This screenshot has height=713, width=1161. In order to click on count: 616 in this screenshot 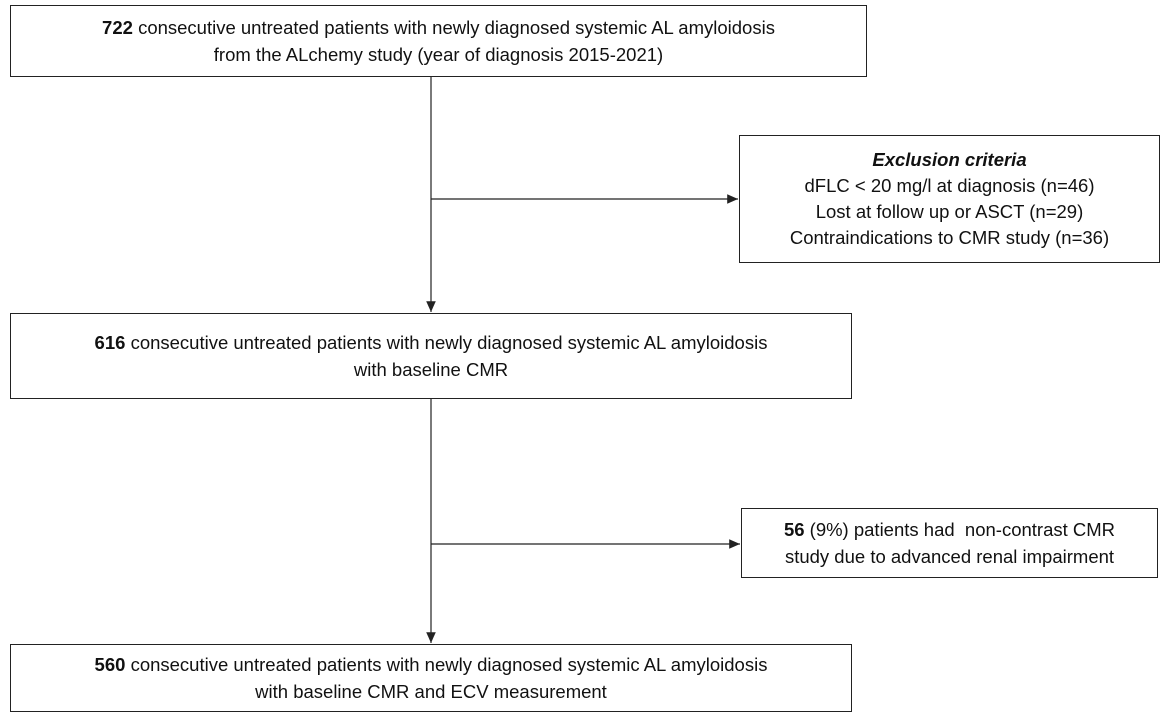, I will do `click(110, 342)`.